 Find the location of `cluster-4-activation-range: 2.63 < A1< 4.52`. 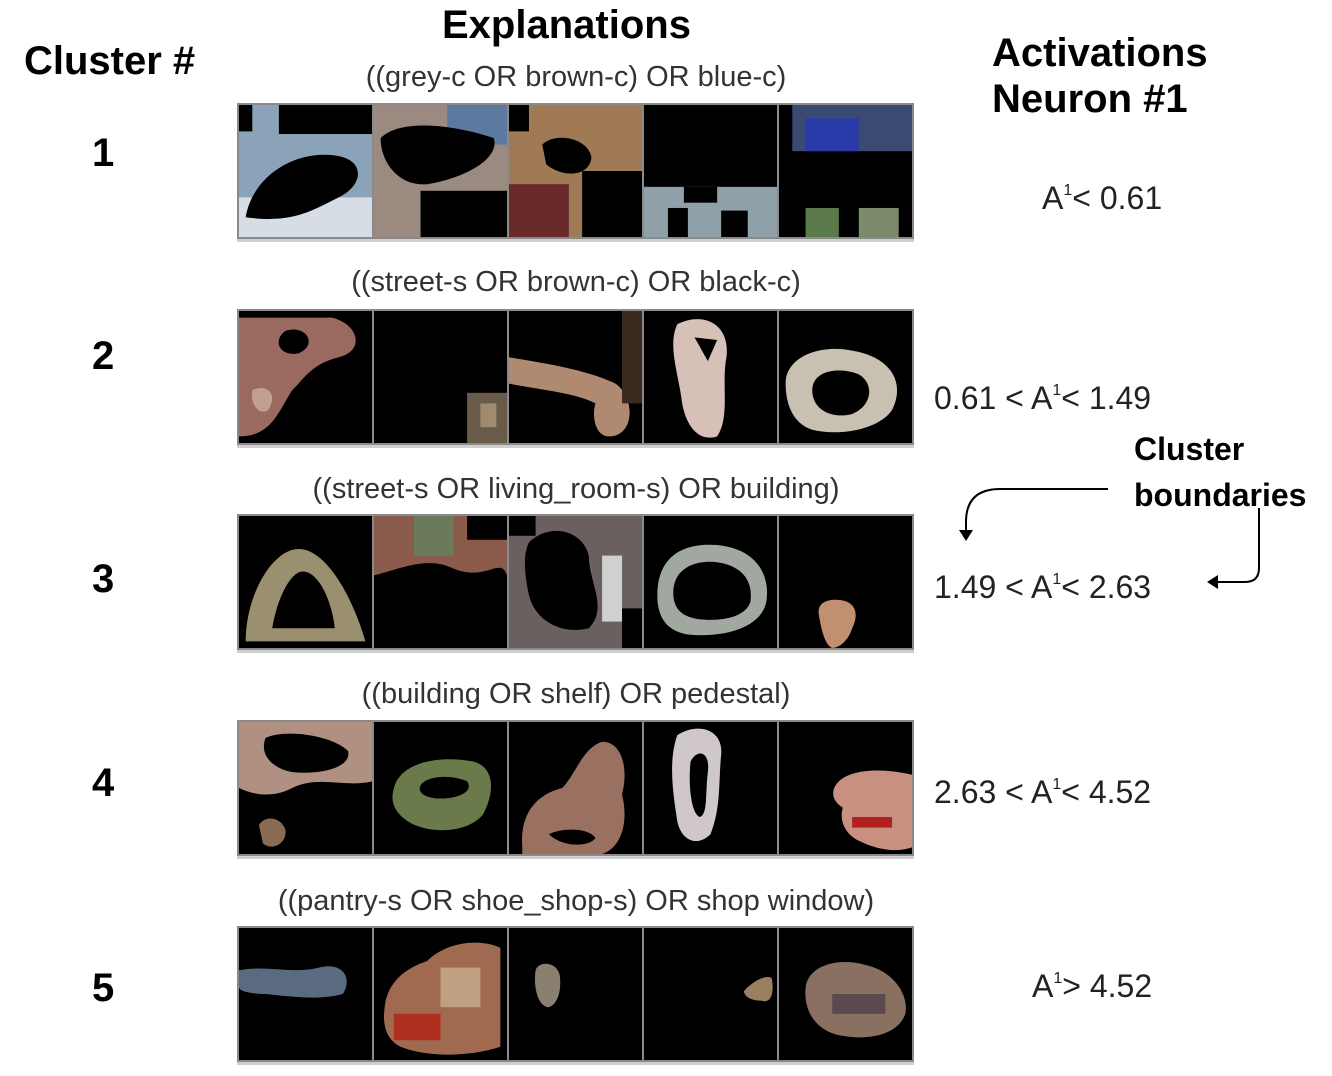

cluster-4-activation-range: 2.63 < A1< 4.52 is located at coordinates (1043, 792).